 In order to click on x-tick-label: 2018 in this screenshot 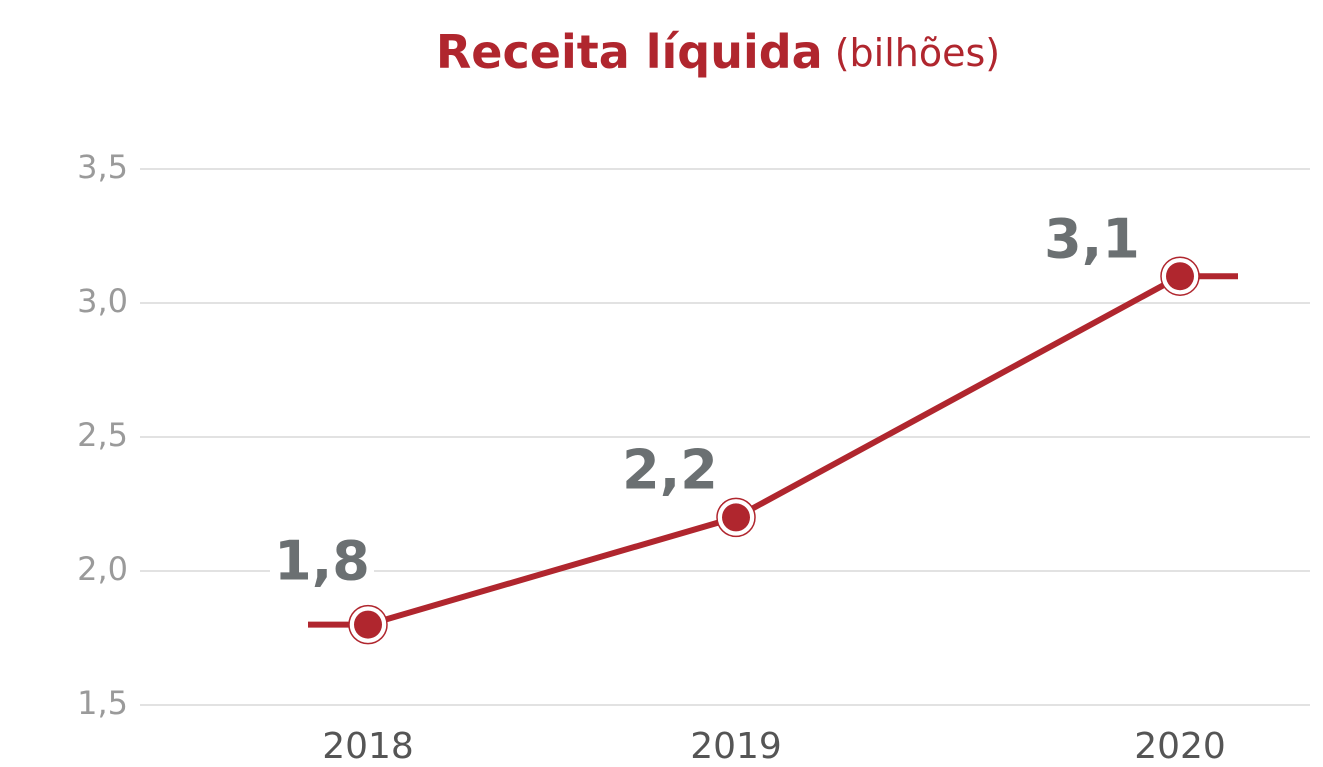, I will do `click(368, 746)`.